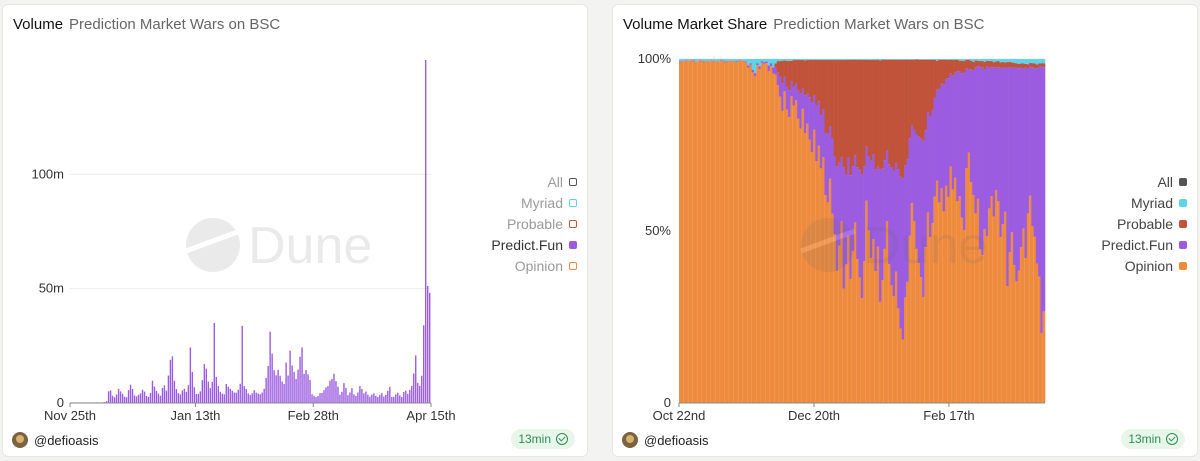  What do you see at coordinates (20, 440) in the screenshot?
I see `avatar` at bounding box center [20, 440].